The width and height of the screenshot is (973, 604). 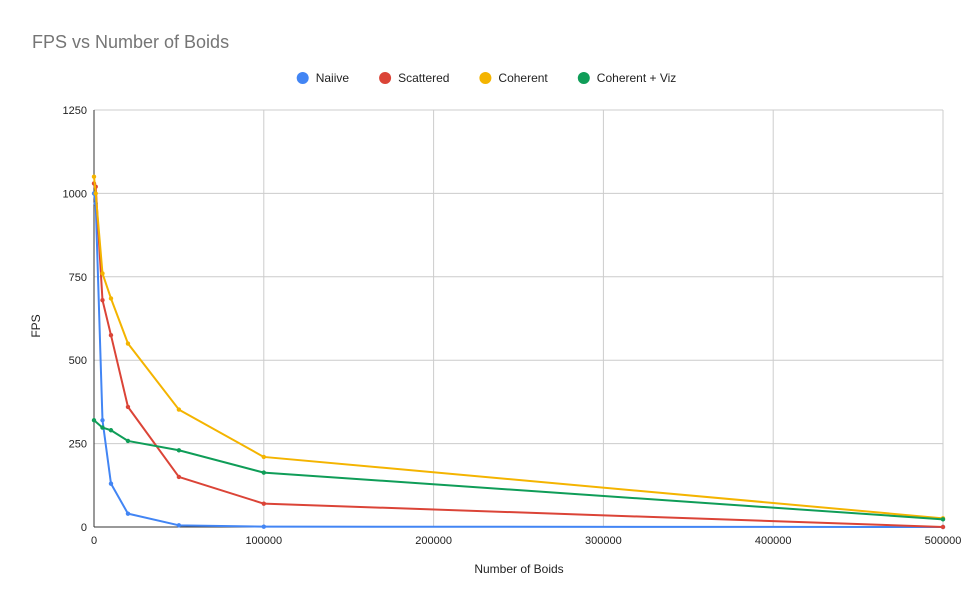 I want to click on chart-title: FPS vs Number of Boids, so click(x=130, y=42).